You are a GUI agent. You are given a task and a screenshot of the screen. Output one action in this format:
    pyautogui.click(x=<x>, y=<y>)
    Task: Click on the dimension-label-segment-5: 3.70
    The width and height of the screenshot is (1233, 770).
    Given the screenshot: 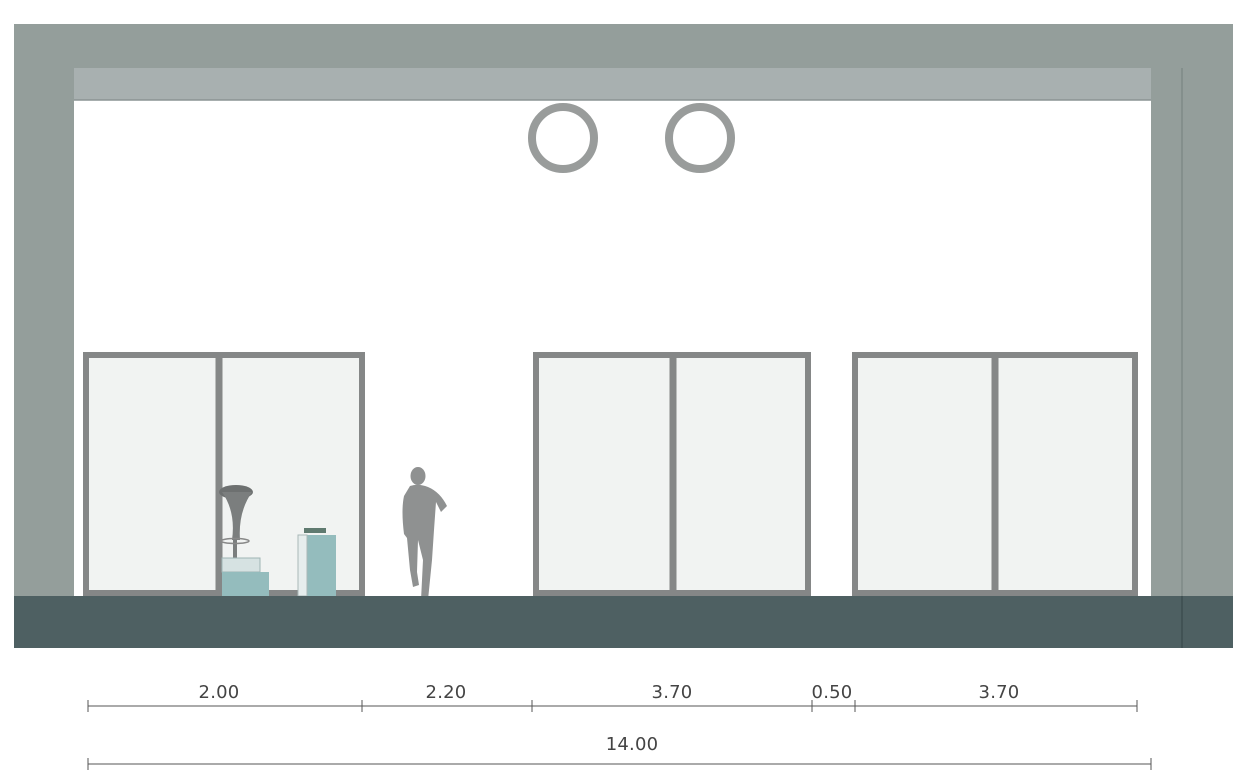 What is the action you would take?
    pyautogui.click(x=999, y=692)
    